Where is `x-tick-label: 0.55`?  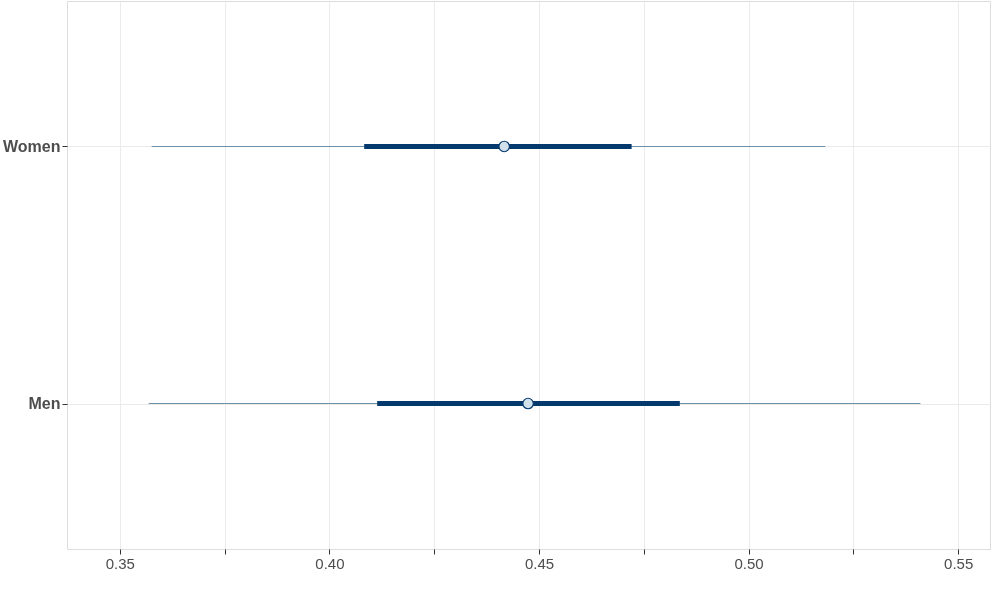
x-tick-label: 0.55 is located at coordinates (959, 563).